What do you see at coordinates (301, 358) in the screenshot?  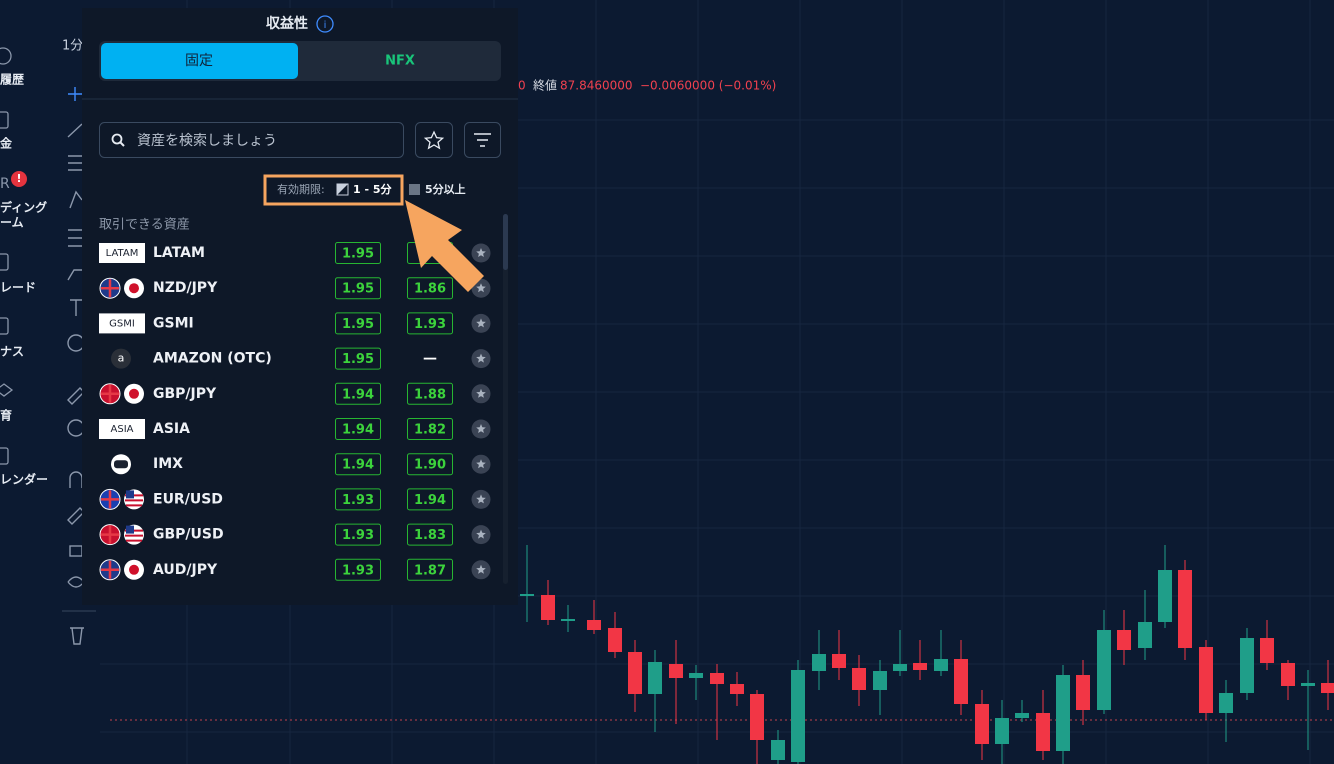 I see `asset-row: a AMAZON (OTC) 1.95 —` at bounding box center [301, 358].